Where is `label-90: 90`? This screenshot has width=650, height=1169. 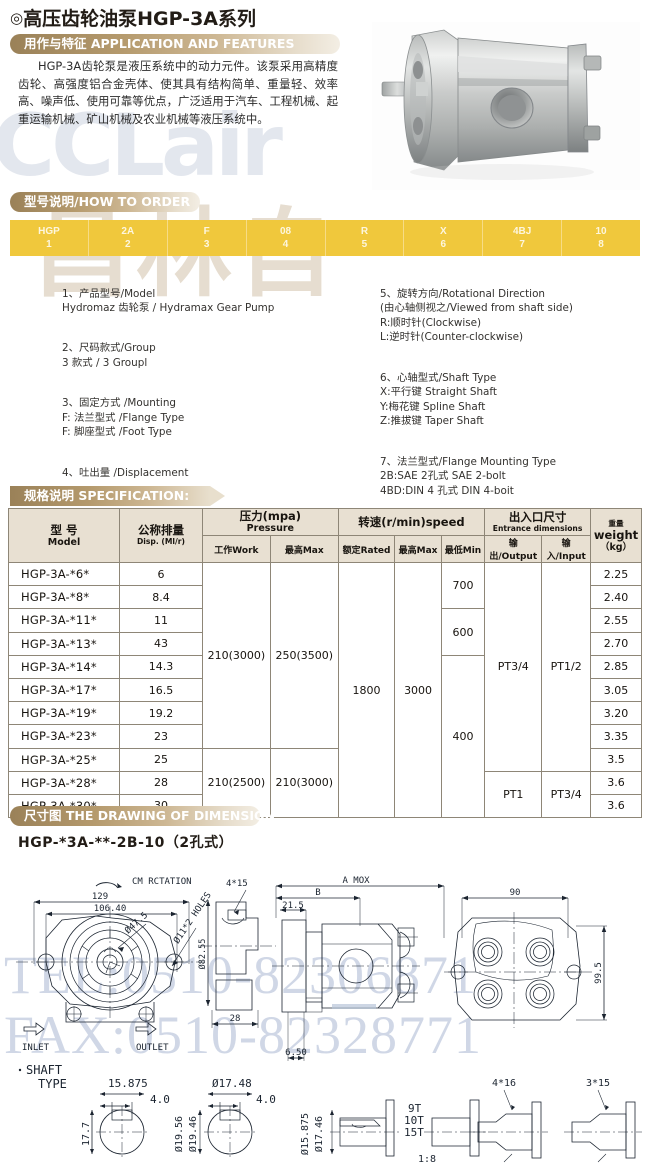 label-90: 90 is located at coordinates (515, 893).